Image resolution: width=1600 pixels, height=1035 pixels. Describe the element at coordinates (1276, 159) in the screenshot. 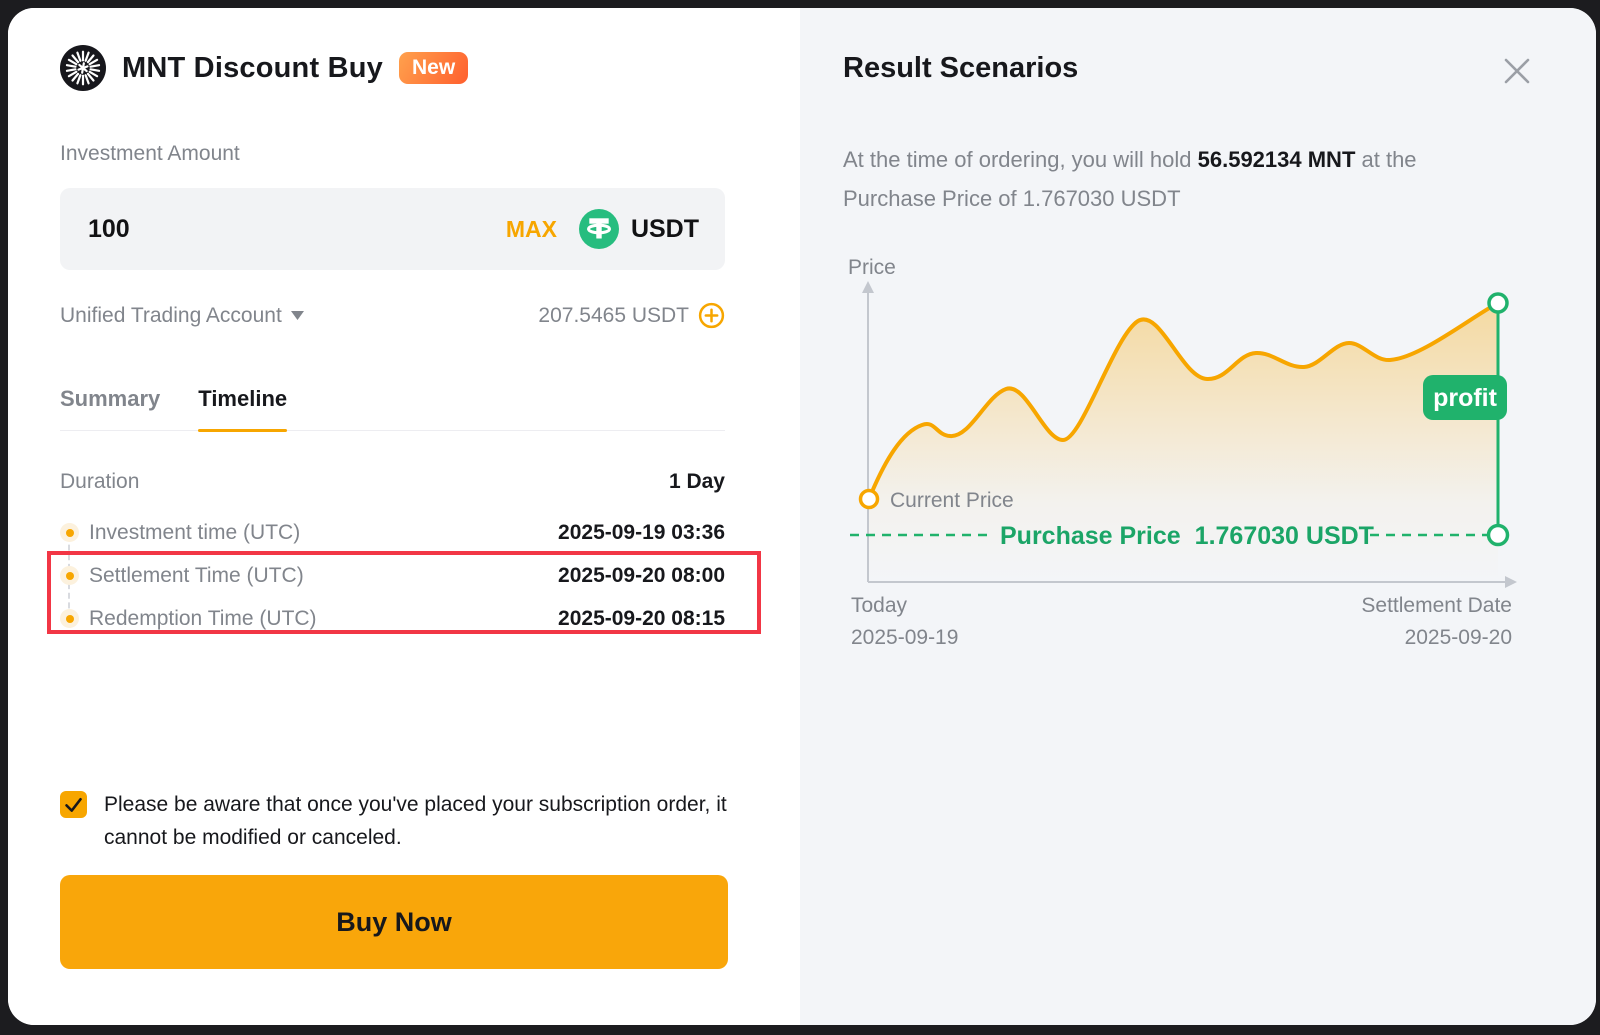

I see `holding-amount: 56.592134 MNT` at that location.